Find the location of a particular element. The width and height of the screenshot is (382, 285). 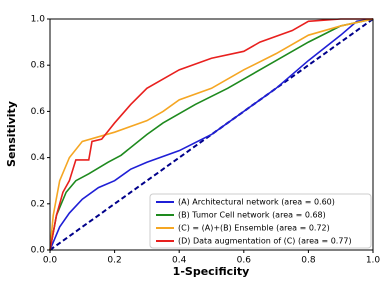

y-tick-label: 1.0 is located at coordinates (38, 20).